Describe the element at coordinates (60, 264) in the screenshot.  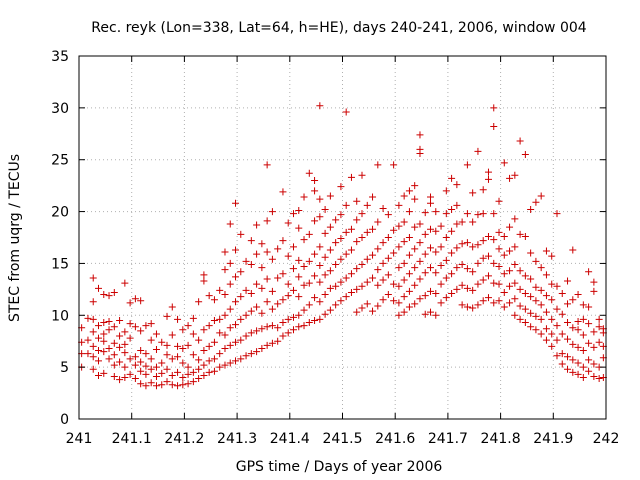
I see `y-tick-label: 15` at that location.